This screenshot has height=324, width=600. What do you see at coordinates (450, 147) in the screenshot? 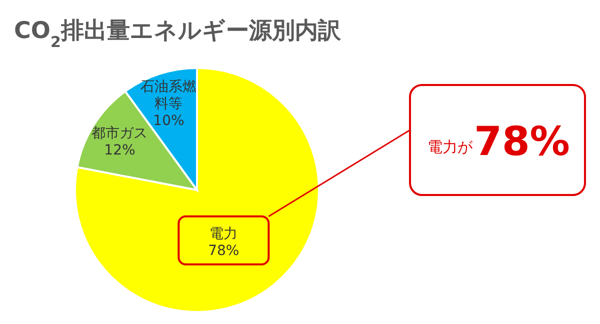
I see `annotation: 電力が` at bounding box center [450, 147].